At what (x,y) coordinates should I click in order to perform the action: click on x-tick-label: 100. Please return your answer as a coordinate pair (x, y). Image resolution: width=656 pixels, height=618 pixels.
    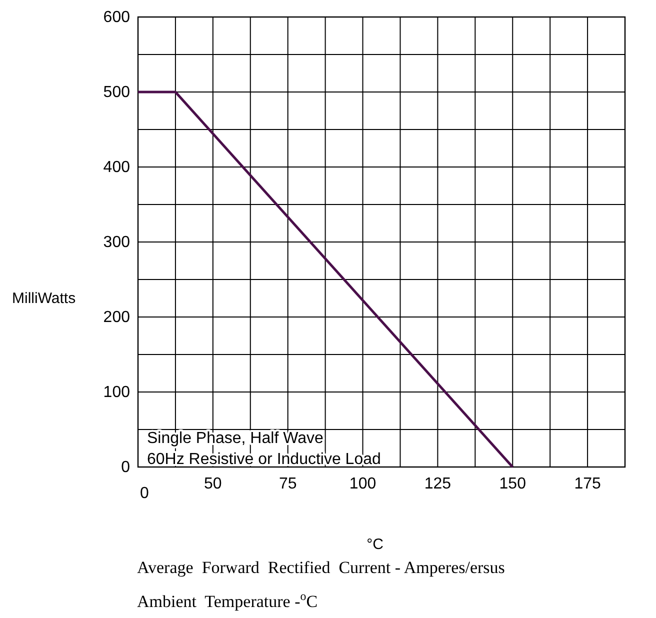
    Looking at the image, I should click on (362, 483).